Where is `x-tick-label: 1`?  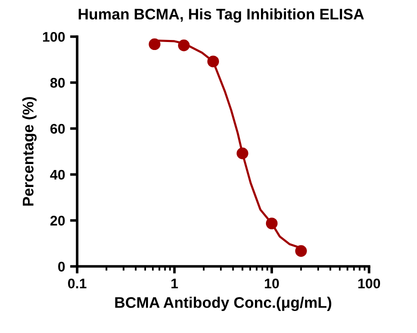 x-tick-label: 1 is located at coordinates (174, 283).